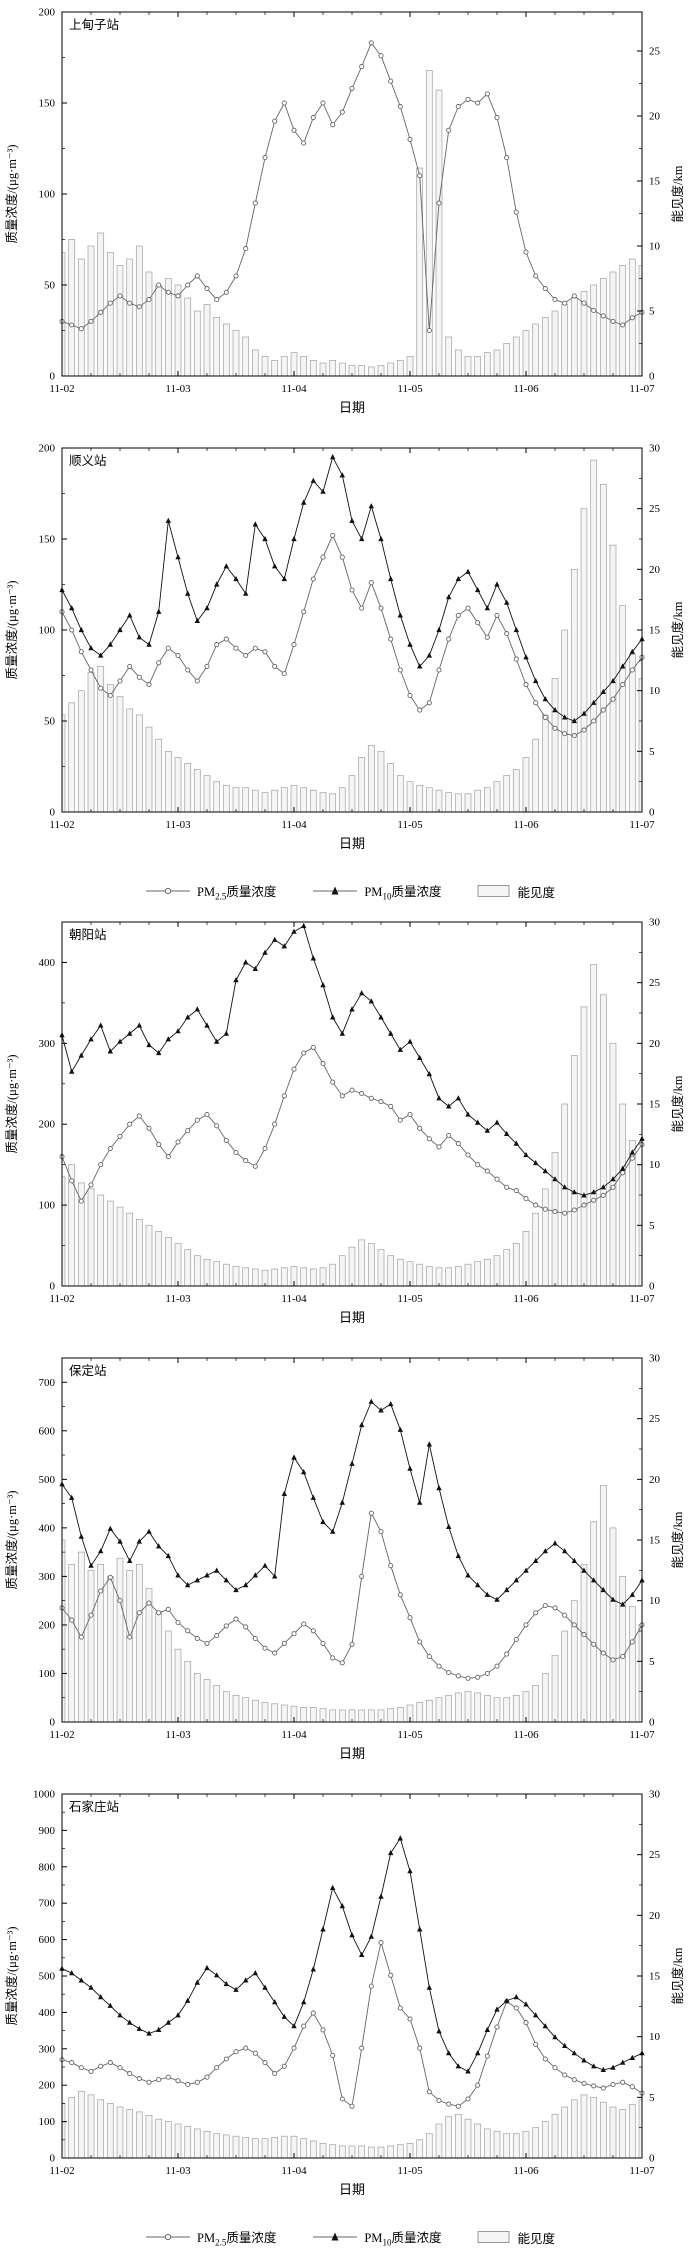 This screenshot has height=2256, width=700. What do you see at coordinates (47, 1383) in the screenshot?
I see `left-tick-label: 700` at bounding box center [47, 1383].